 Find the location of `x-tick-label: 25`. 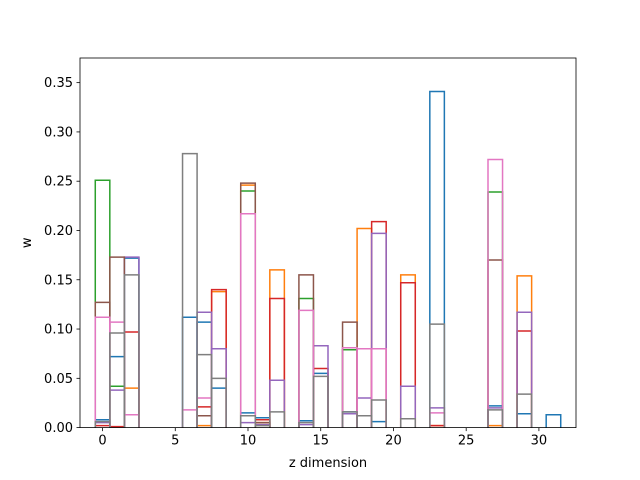

x-tick-label: 25 is located at coordinates (466, 441).